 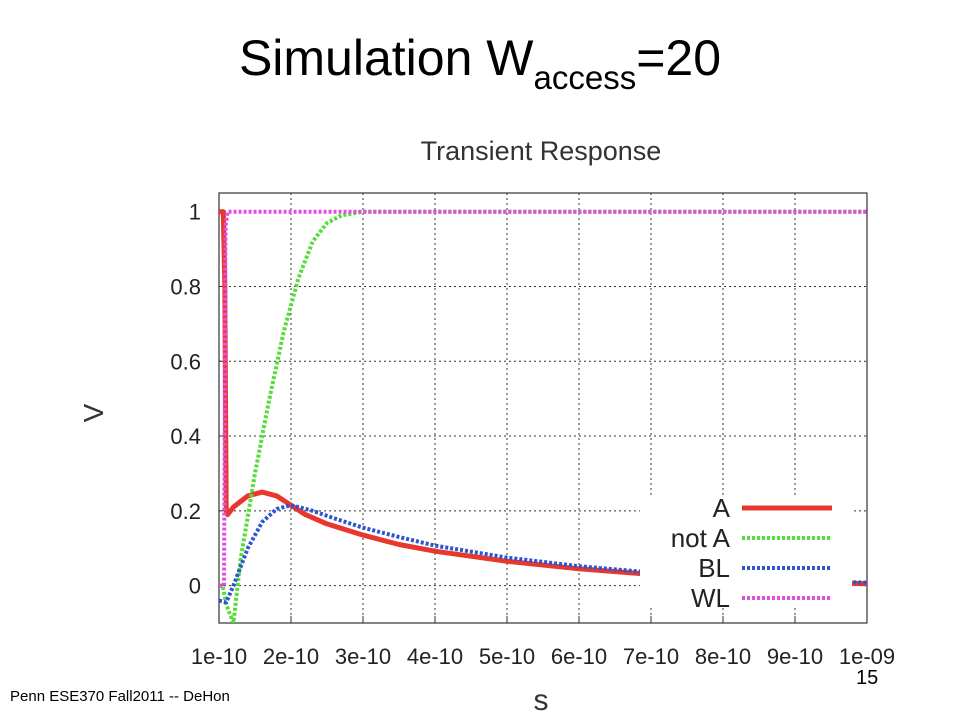 What do you see at coordinates (195, 212) in the screenshot?
I see `y-tick-label: 1` at bounding box center [195, 212].